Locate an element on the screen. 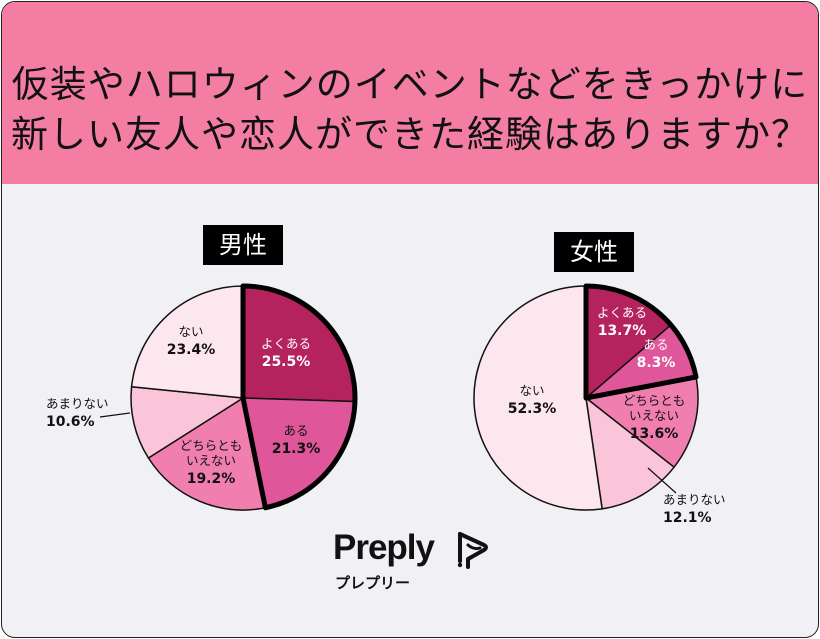 Image resolution: width=820 pixels, height=639 pixels. male-slice-dochira is located at coordinates (207, 454).